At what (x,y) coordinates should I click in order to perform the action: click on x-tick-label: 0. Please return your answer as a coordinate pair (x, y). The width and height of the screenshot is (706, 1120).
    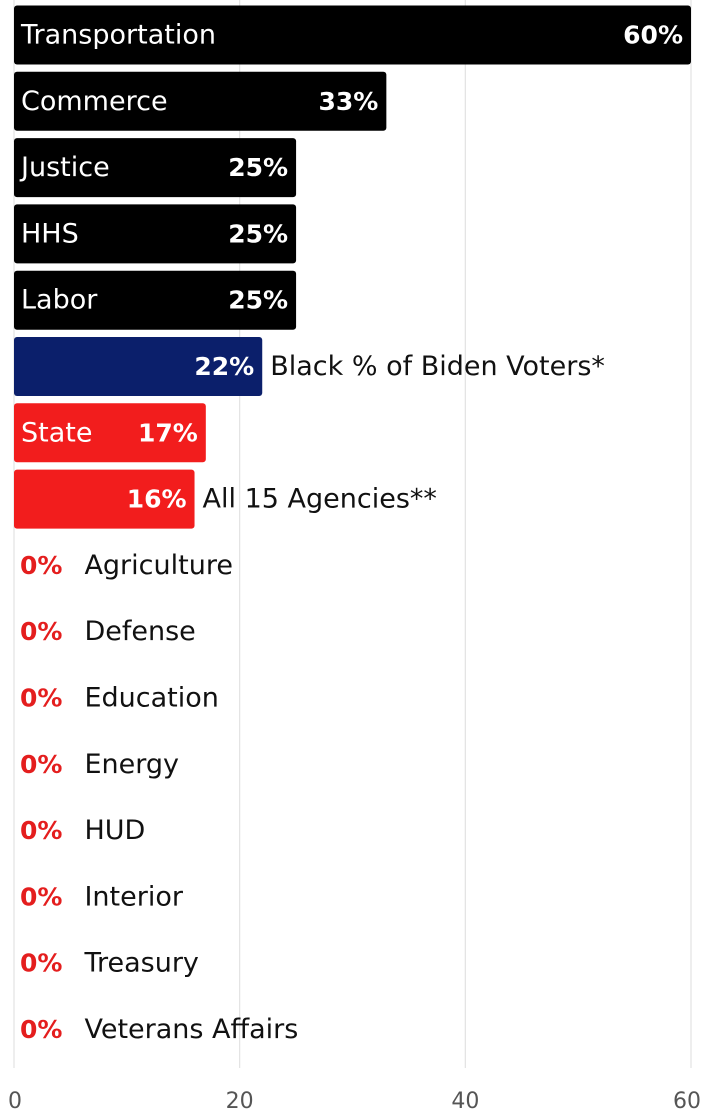
    Looking at the image, I should click on (15, 1101).